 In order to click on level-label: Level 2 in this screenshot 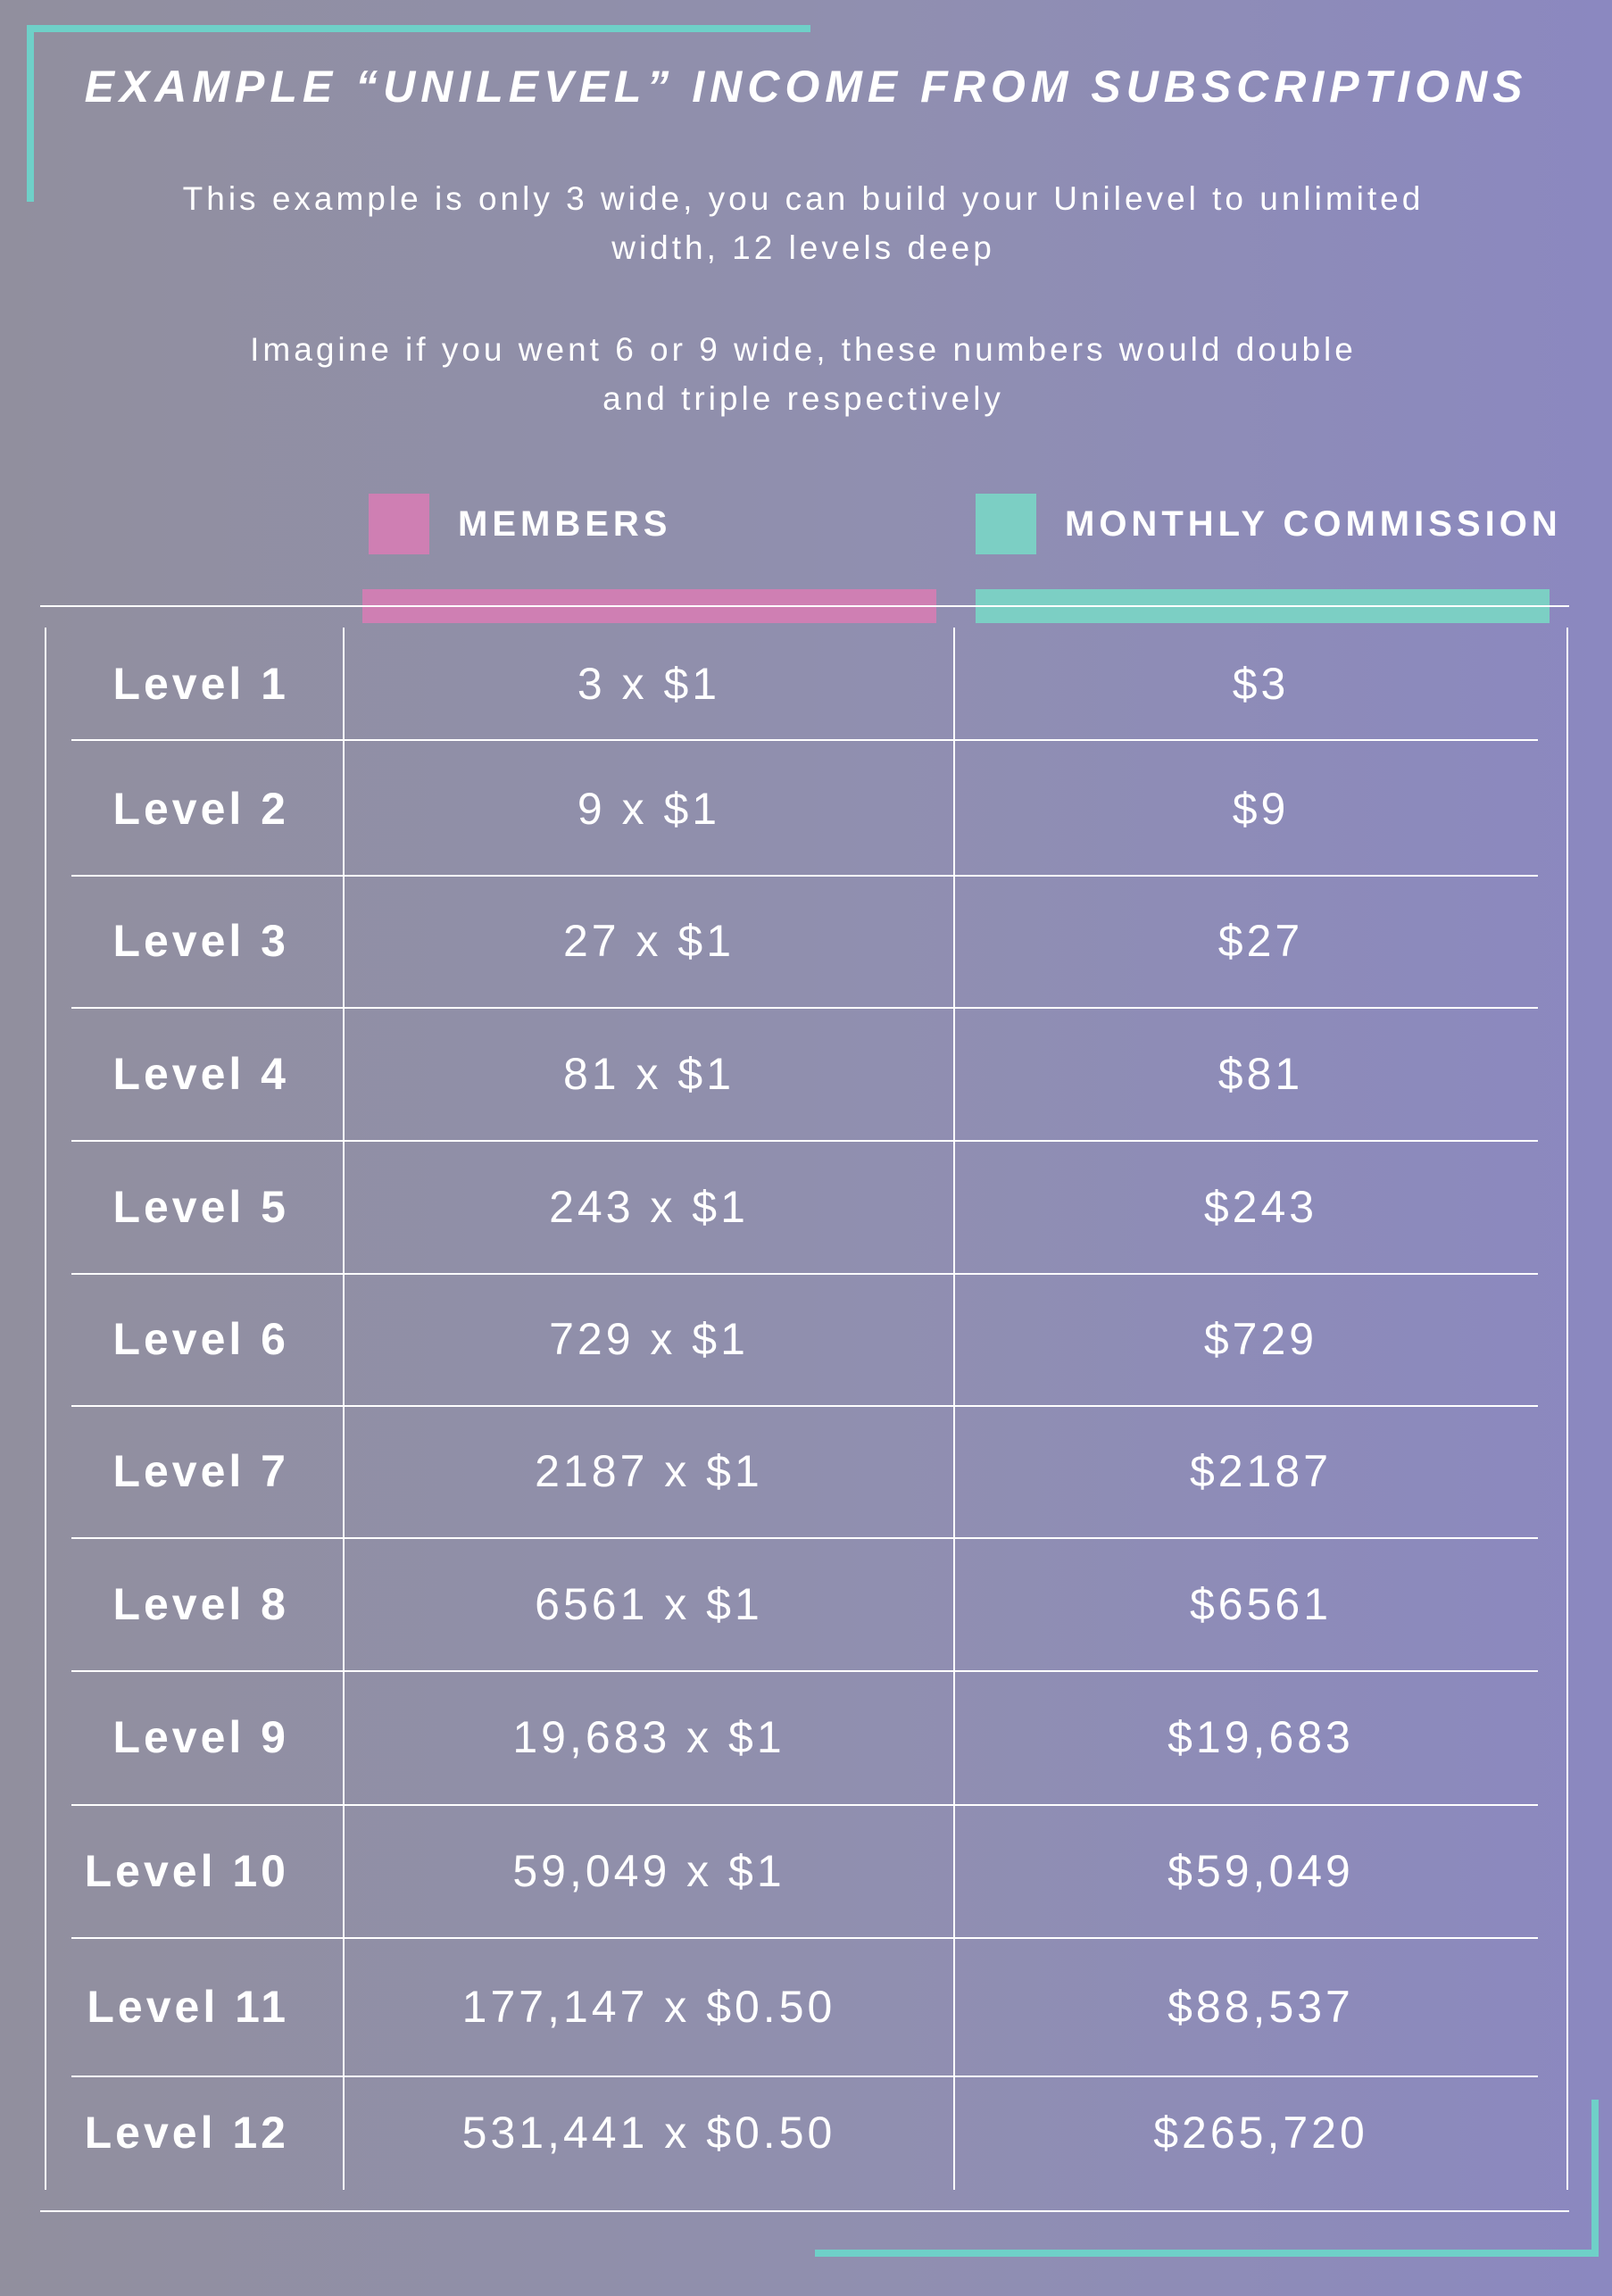, I will do `click(201, 809)`.